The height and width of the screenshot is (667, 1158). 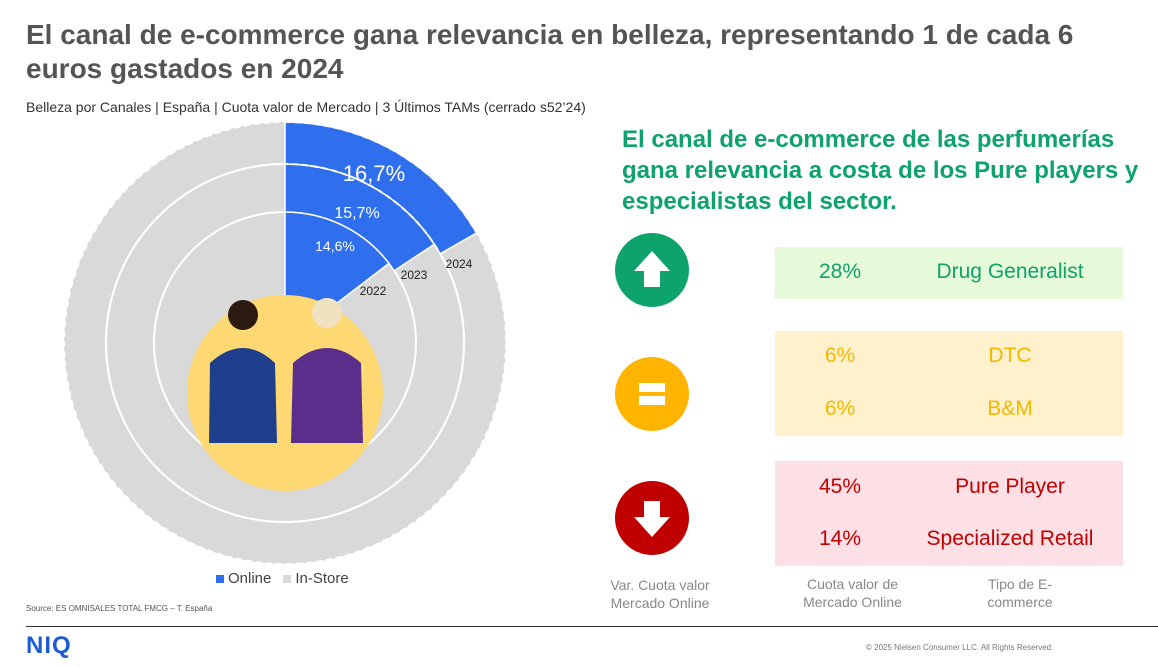 I want to click on ecommerce-type: Pure Player, so click(x=1010, y=486).